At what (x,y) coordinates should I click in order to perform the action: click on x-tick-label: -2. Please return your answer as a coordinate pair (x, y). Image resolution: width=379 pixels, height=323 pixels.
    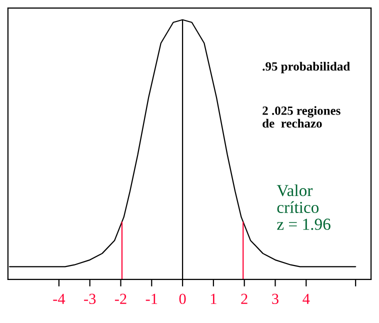
    Looking at the image, I should click on (120, 299).